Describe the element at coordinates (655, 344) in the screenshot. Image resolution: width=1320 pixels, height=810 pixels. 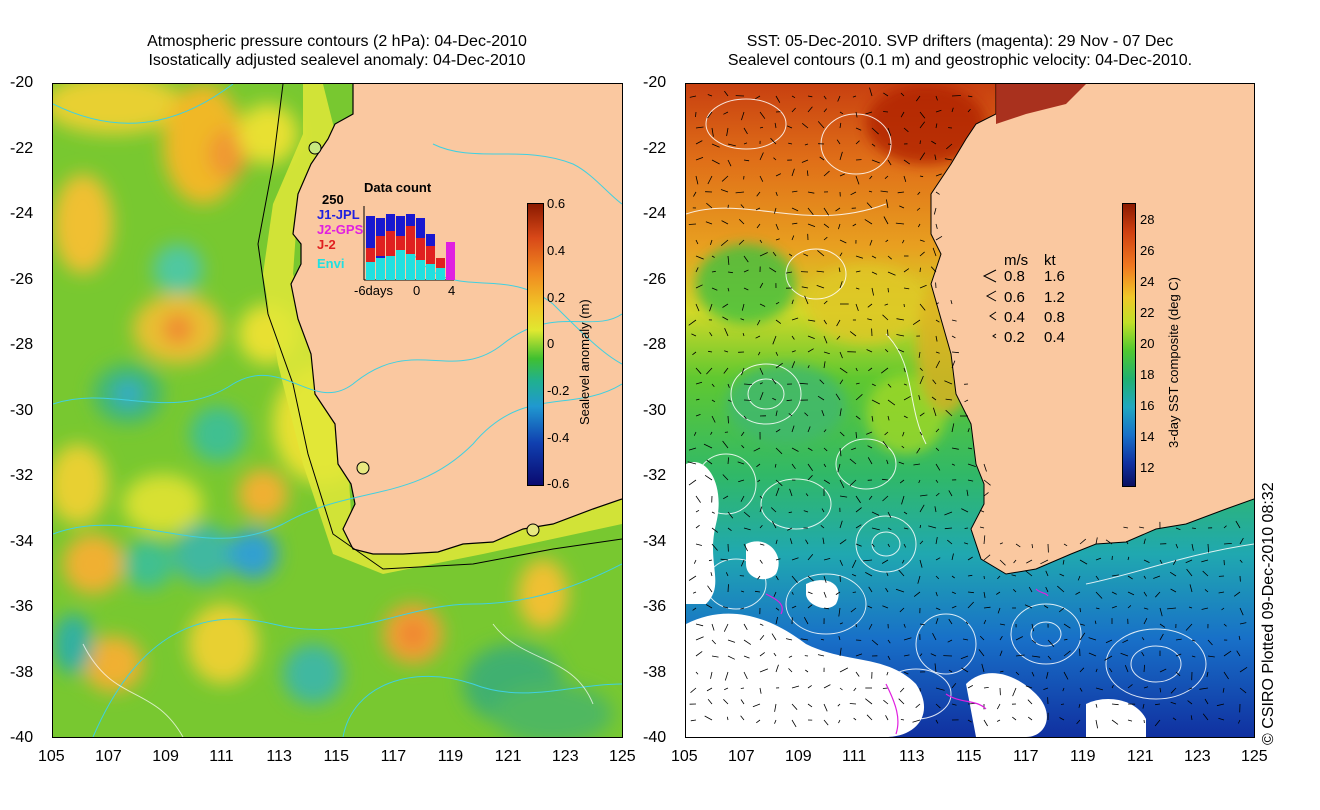
I see `y-axis-tick-label: -28` at that location.